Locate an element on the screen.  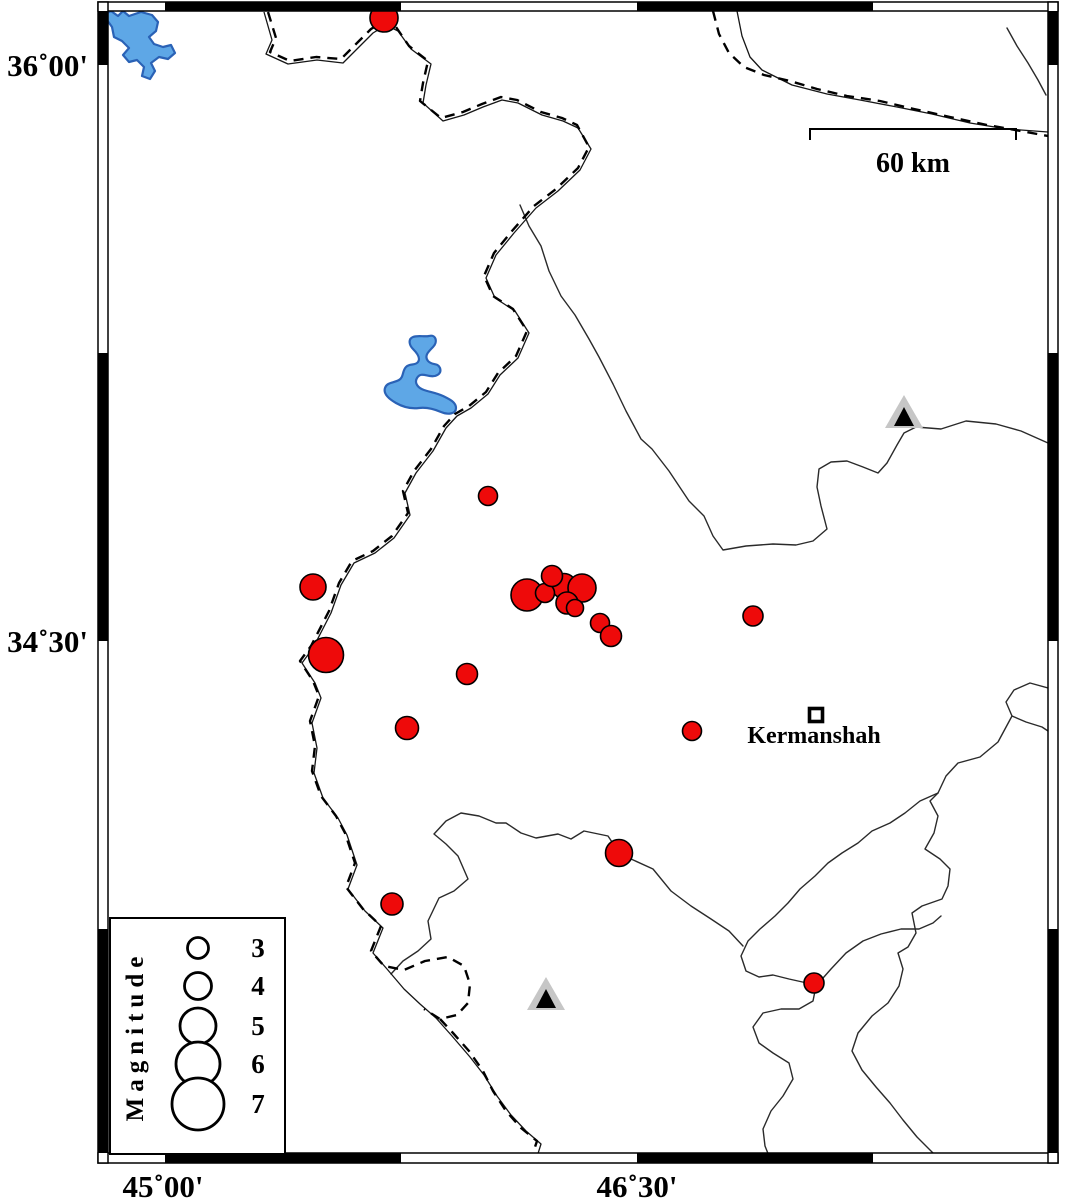
latitude-label: 34˚30' is located at coordinates (47, 641).